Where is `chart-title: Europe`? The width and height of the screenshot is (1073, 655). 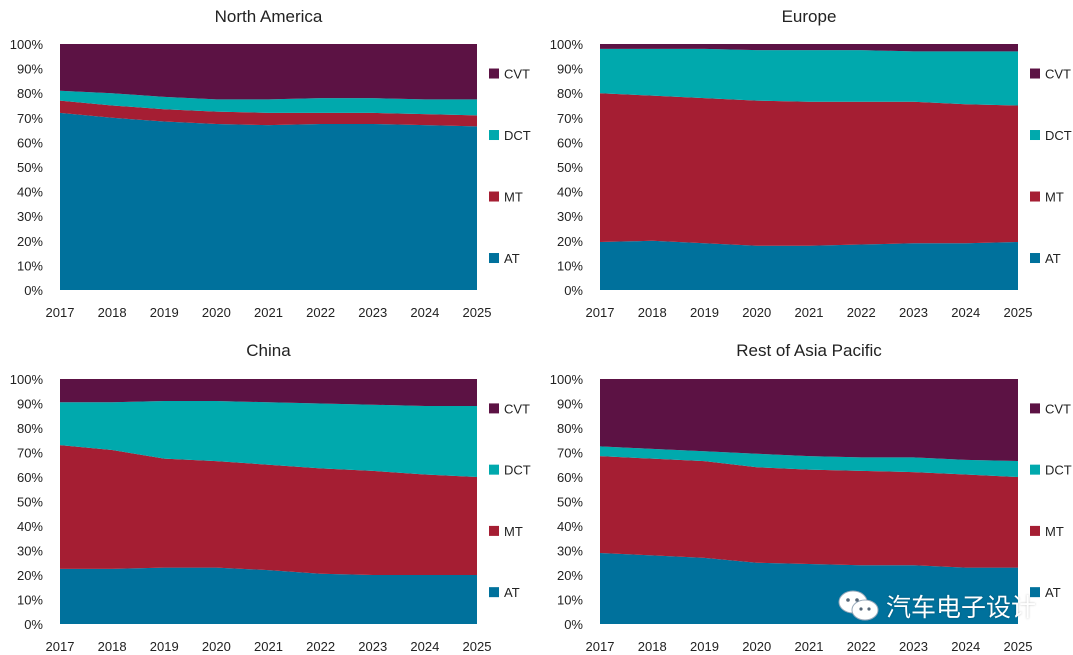 chart-title: Europe is located at coordinates (809, 16).